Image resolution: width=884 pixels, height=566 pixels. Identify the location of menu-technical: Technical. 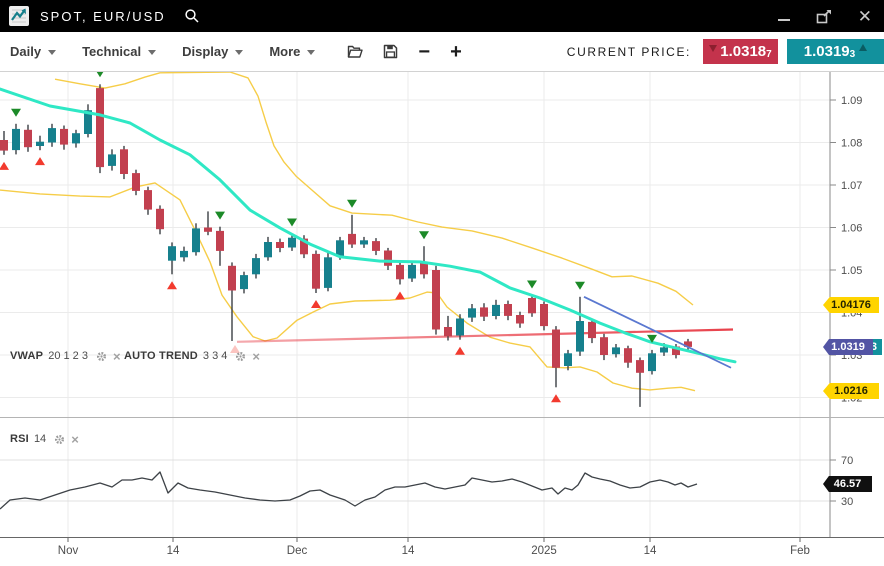
(119, 51).